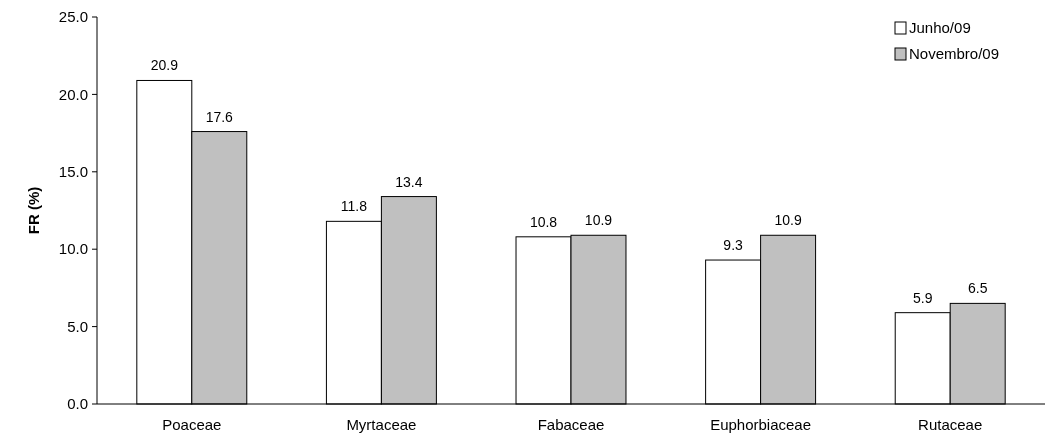  Describe the element at coordinates (73, 17) in the screenshot. I see `y-tick-label: 25.0` at that location.